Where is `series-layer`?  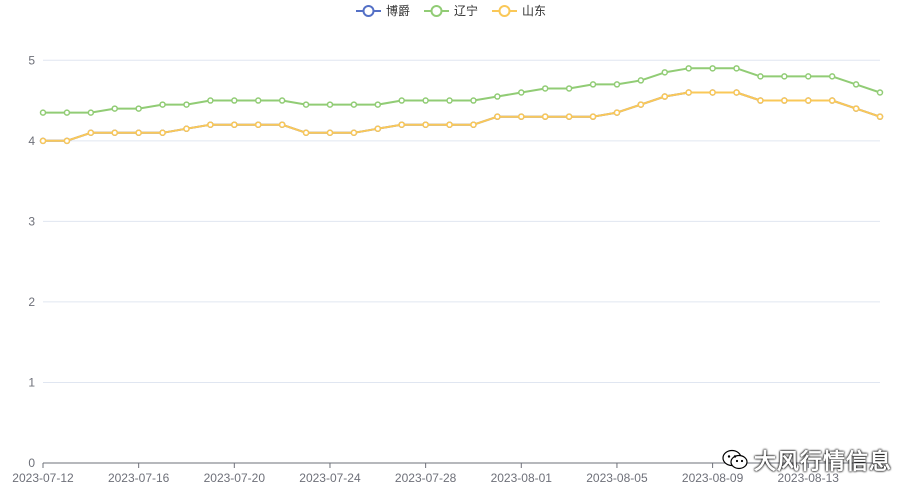
series-layer is located at coordinates (461, 105).